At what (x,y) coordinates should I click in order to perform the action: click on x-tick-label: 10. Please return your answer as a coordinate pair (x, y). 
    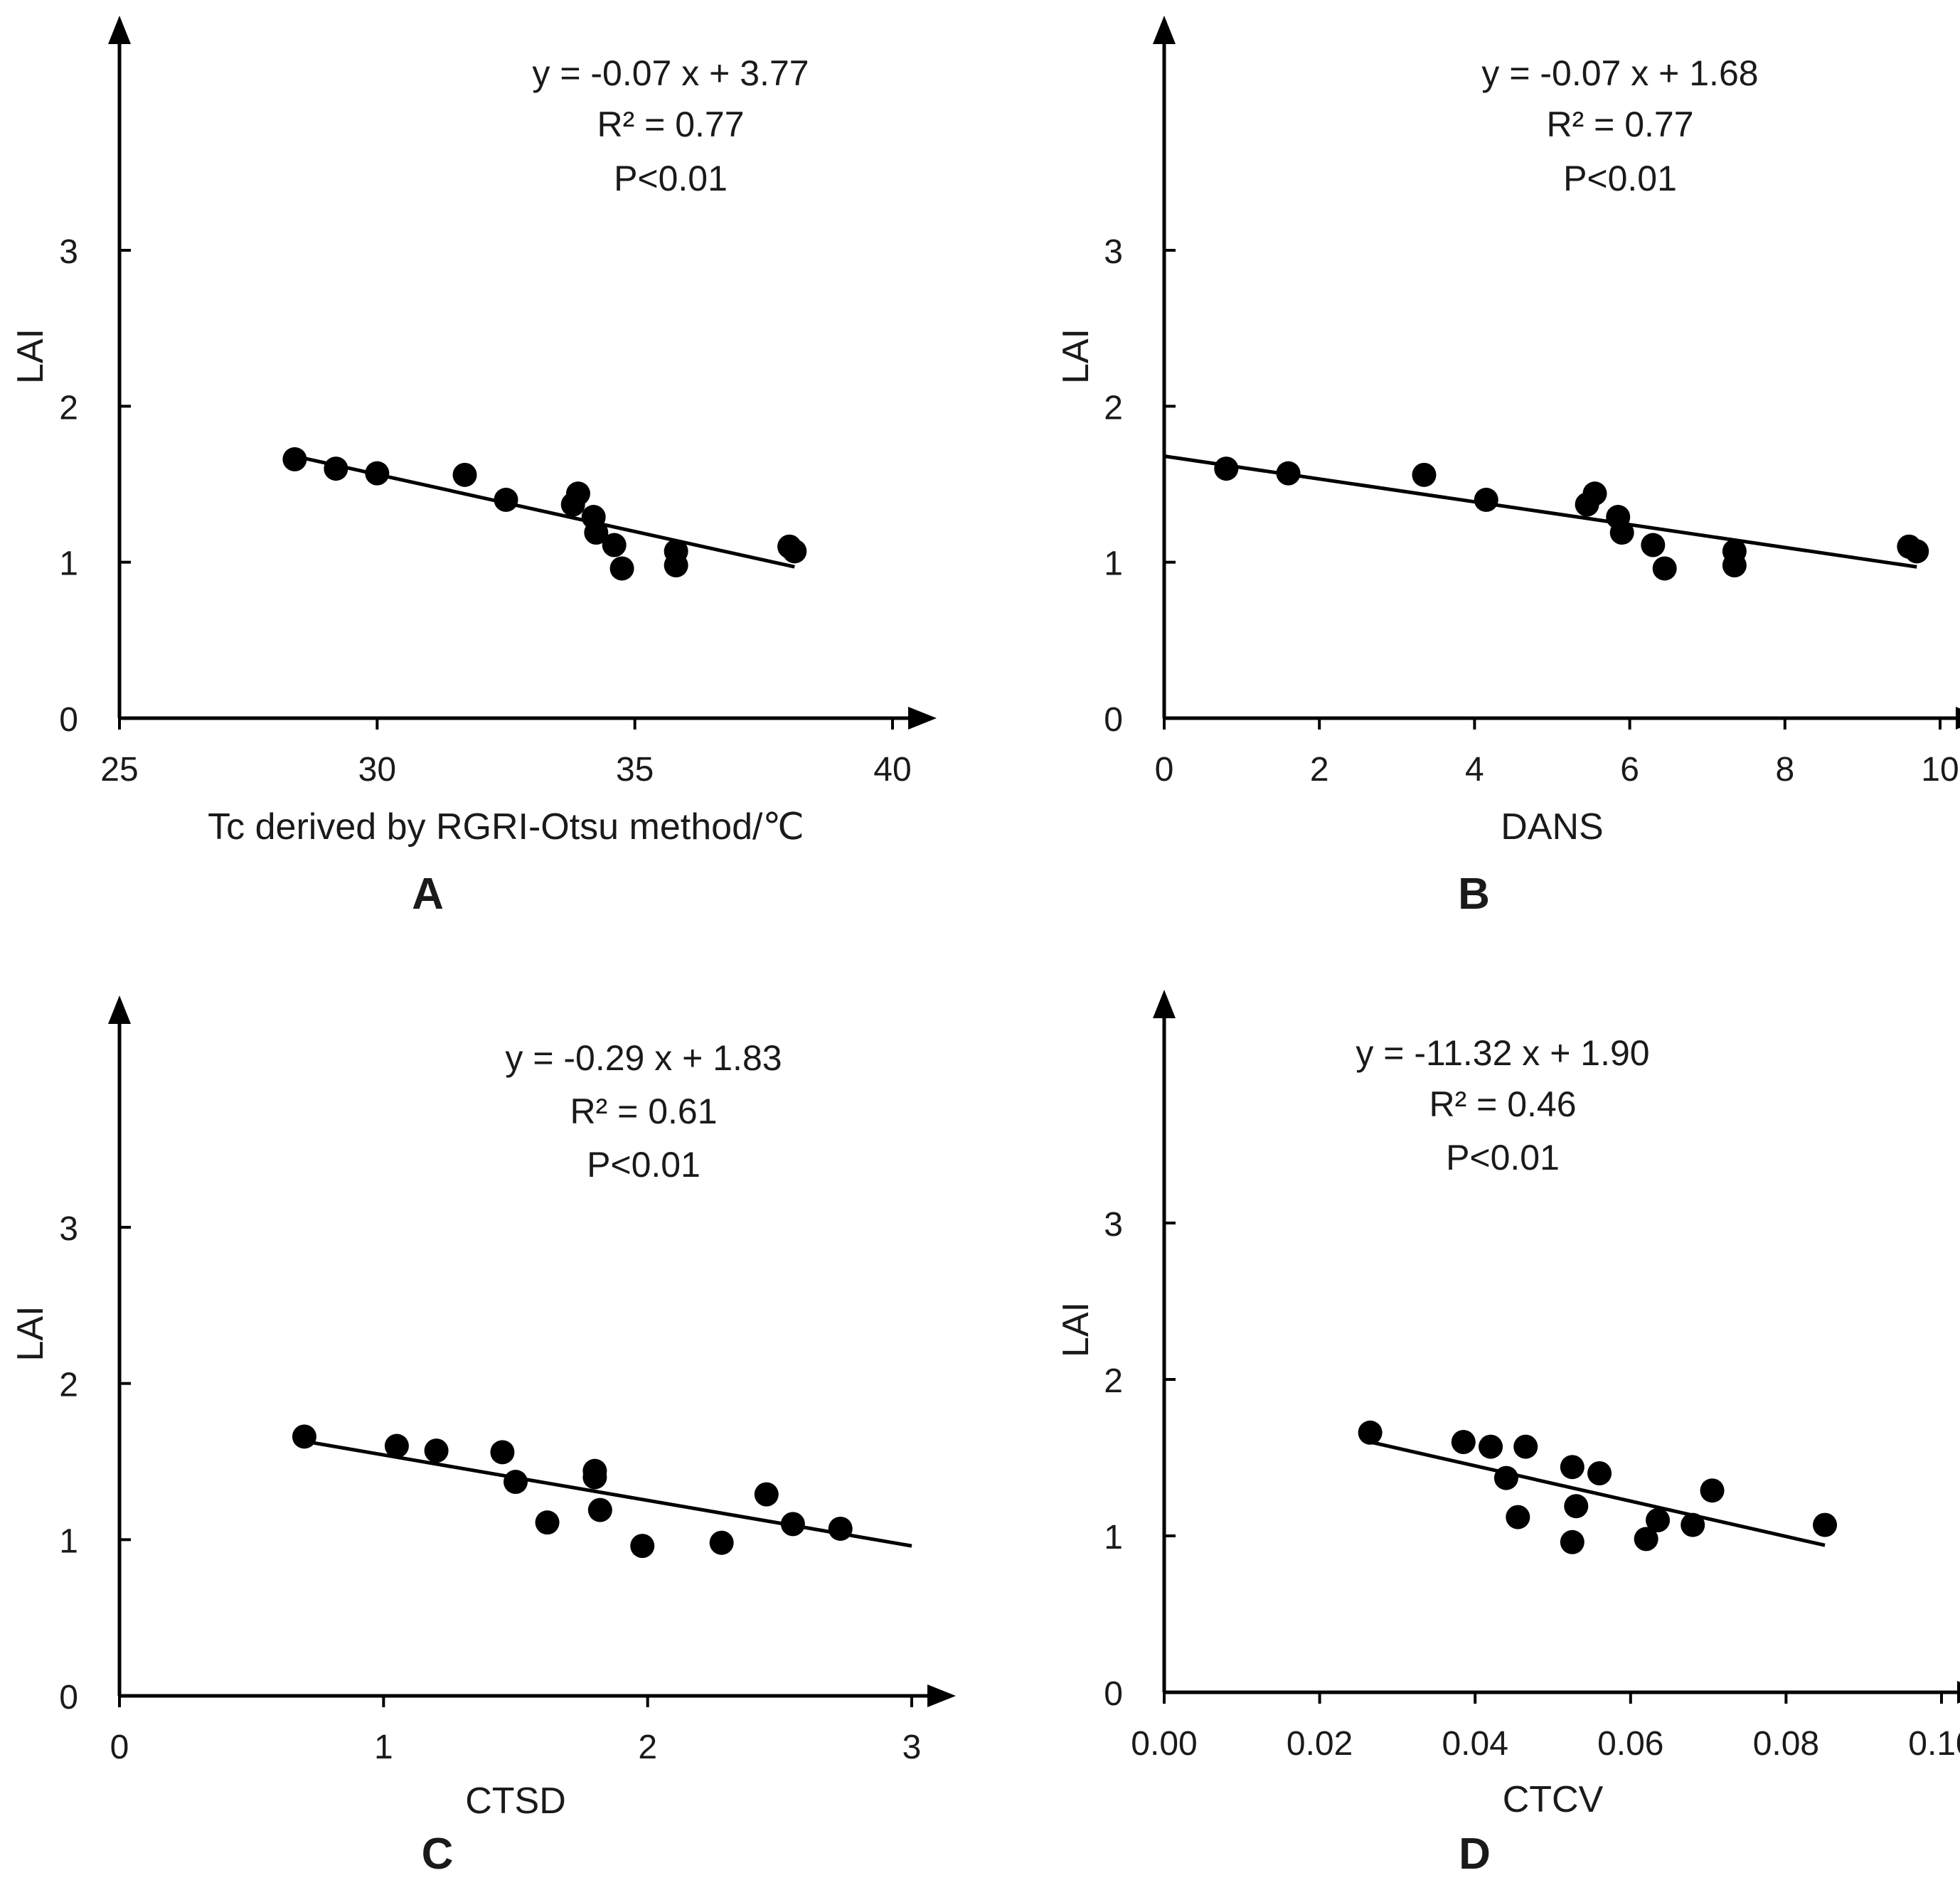
    Looking at the image, I should click on (1940, 770).